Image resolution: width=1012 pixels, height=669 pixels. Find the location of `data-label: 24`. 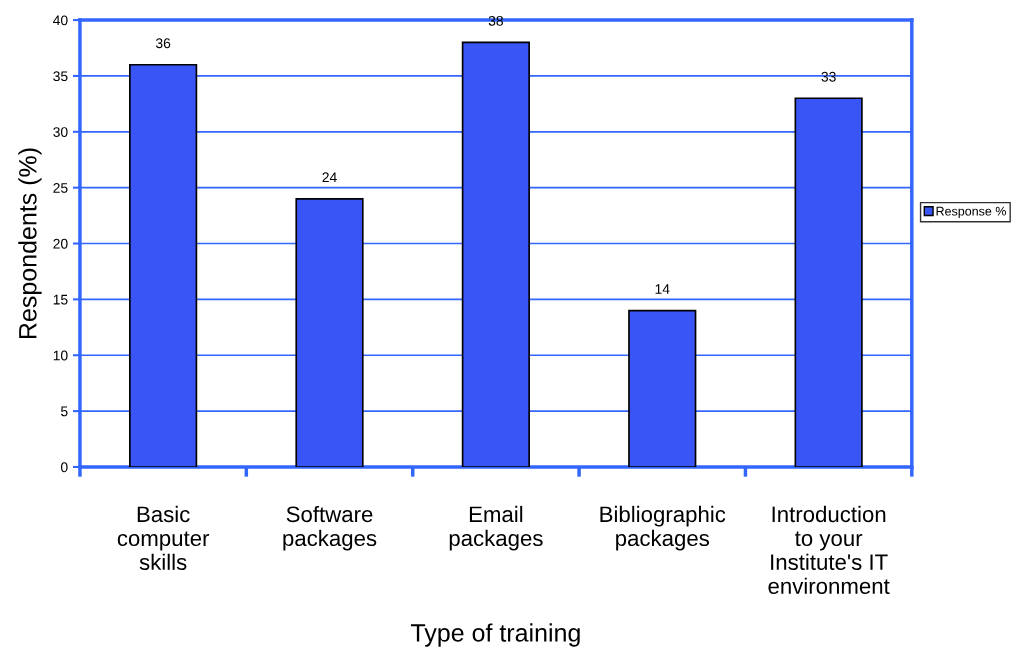

data-label: 24 is located at coordinates (329, 177).